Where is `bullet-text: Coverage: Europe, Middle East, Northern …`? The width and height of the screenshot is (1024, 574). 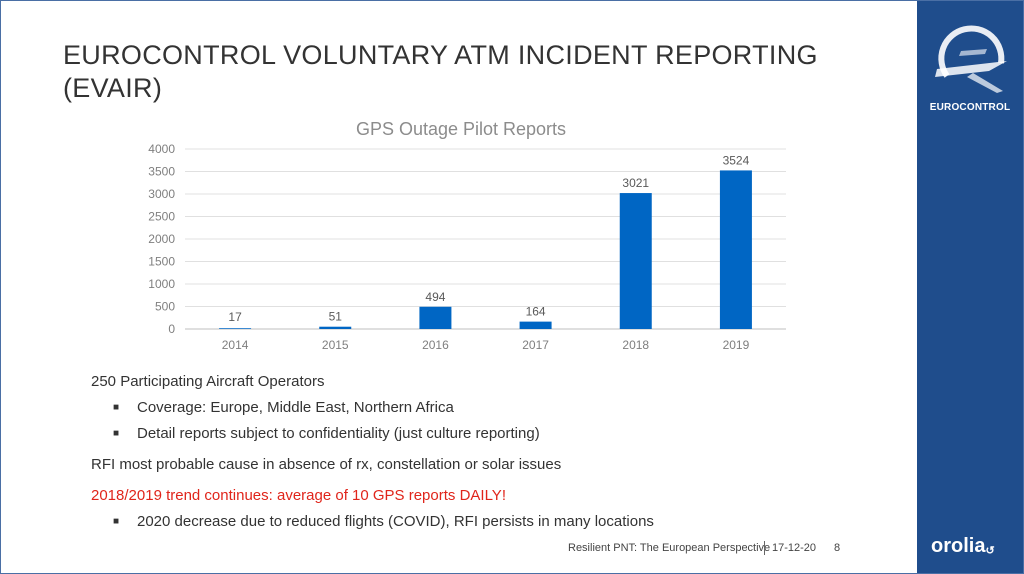
bullet-text: Coverage: Europe, Middle East, Northern … is located at coordinates (295, 407).